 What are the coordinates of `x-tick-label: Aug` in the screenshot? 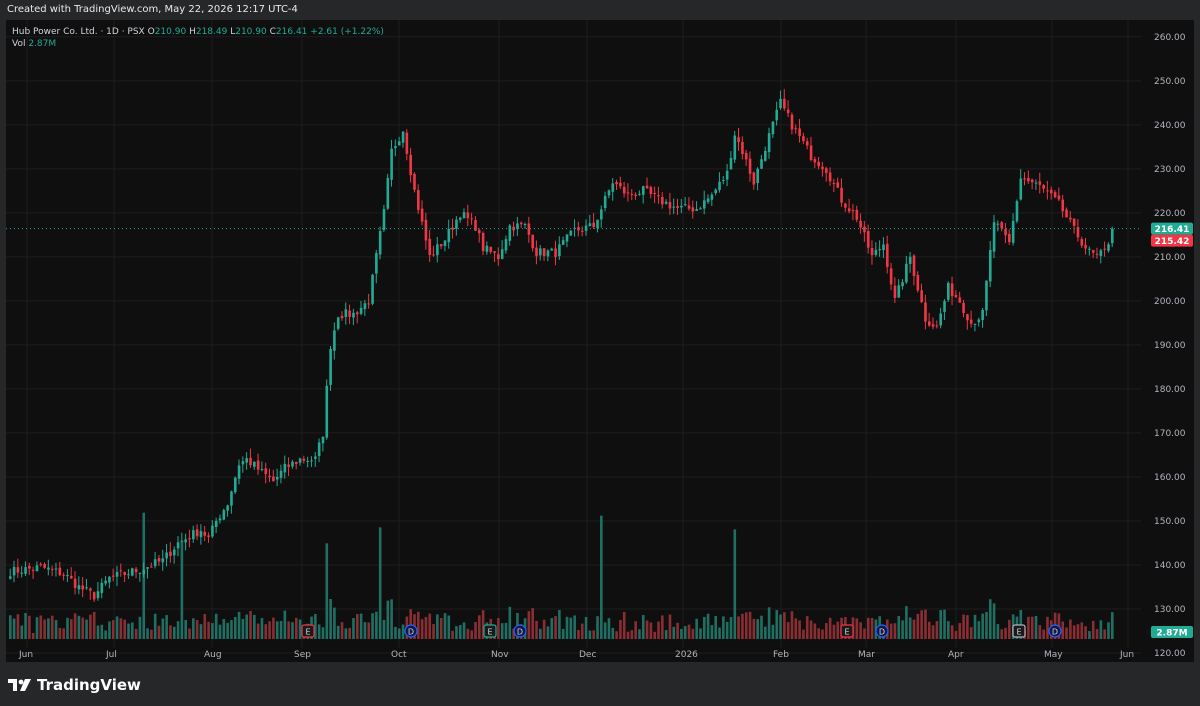 It's located at (213, 655).